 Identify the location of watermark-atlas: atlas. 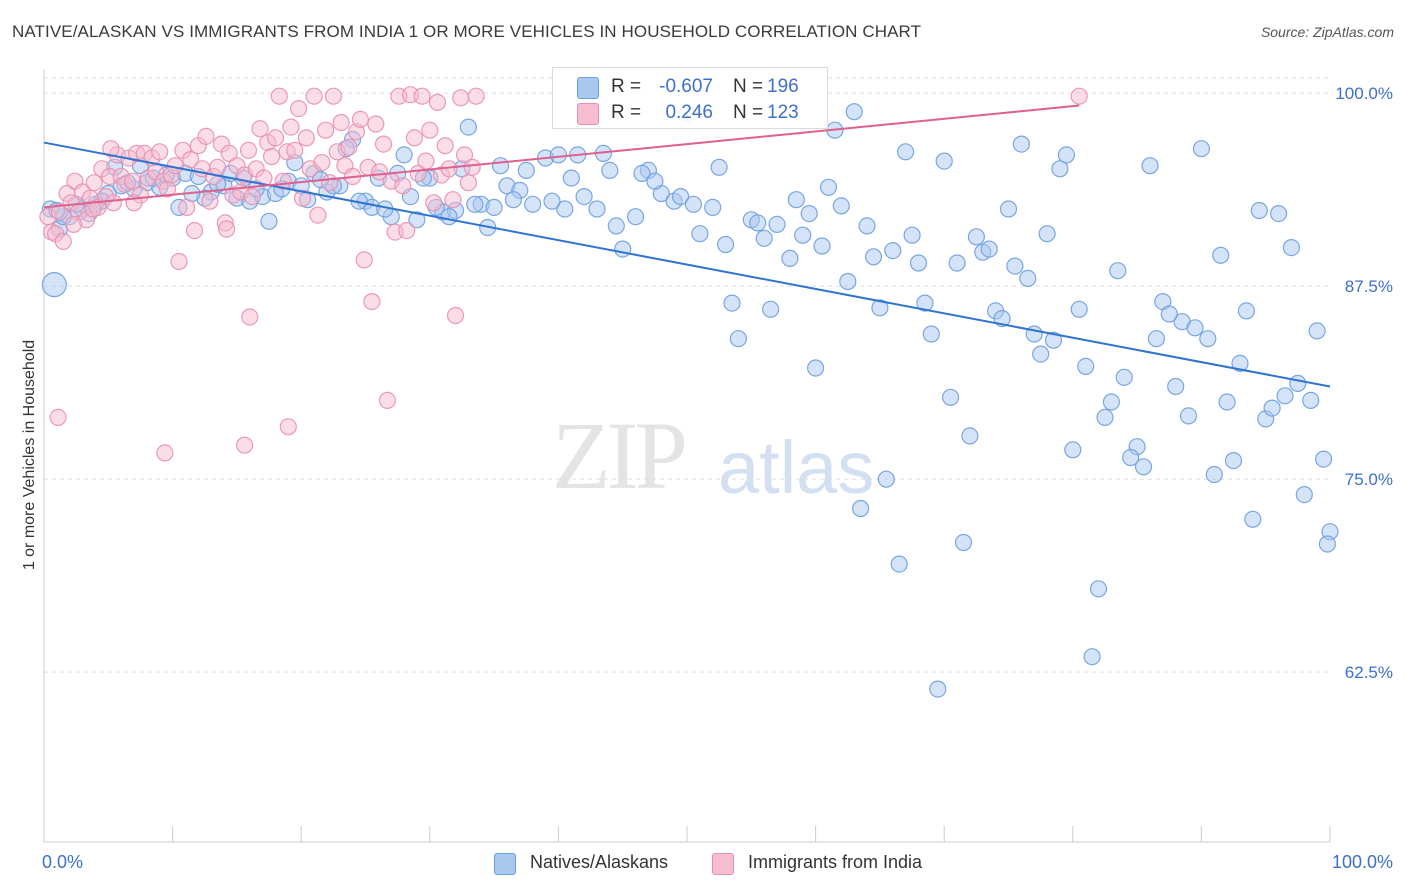
(796, 467).